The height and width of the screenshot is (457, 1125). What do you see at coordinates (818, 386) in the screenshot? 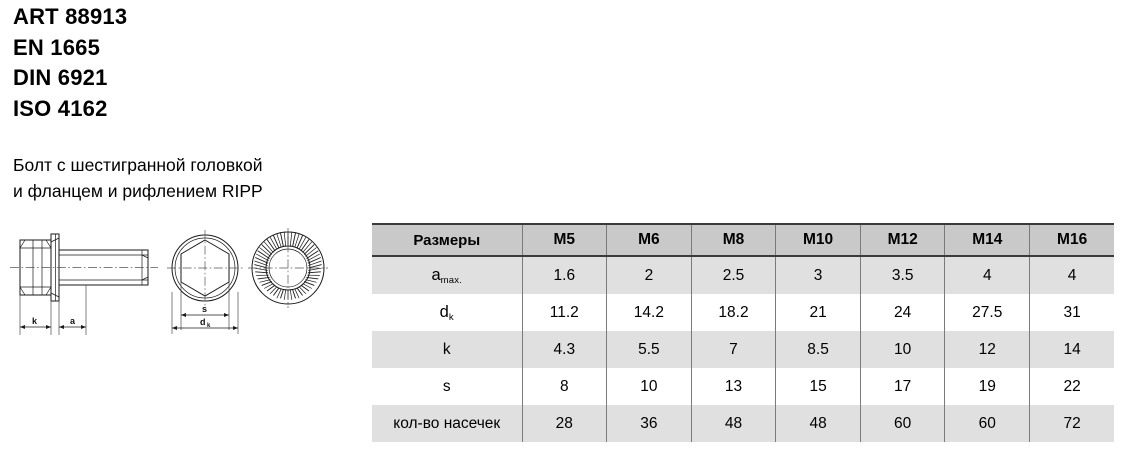
I see `cell-value: 15` at bounding box center [818, 386].